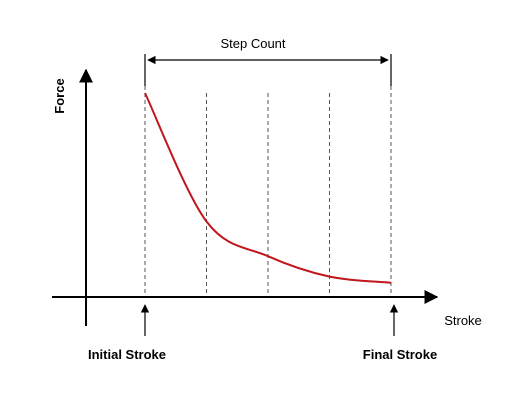 The image size is (520, 400). What do you see at coordinates (463, 320) in the screenshot?
I see `x-axis-label: Stroke` at bounding box center [463, 320].